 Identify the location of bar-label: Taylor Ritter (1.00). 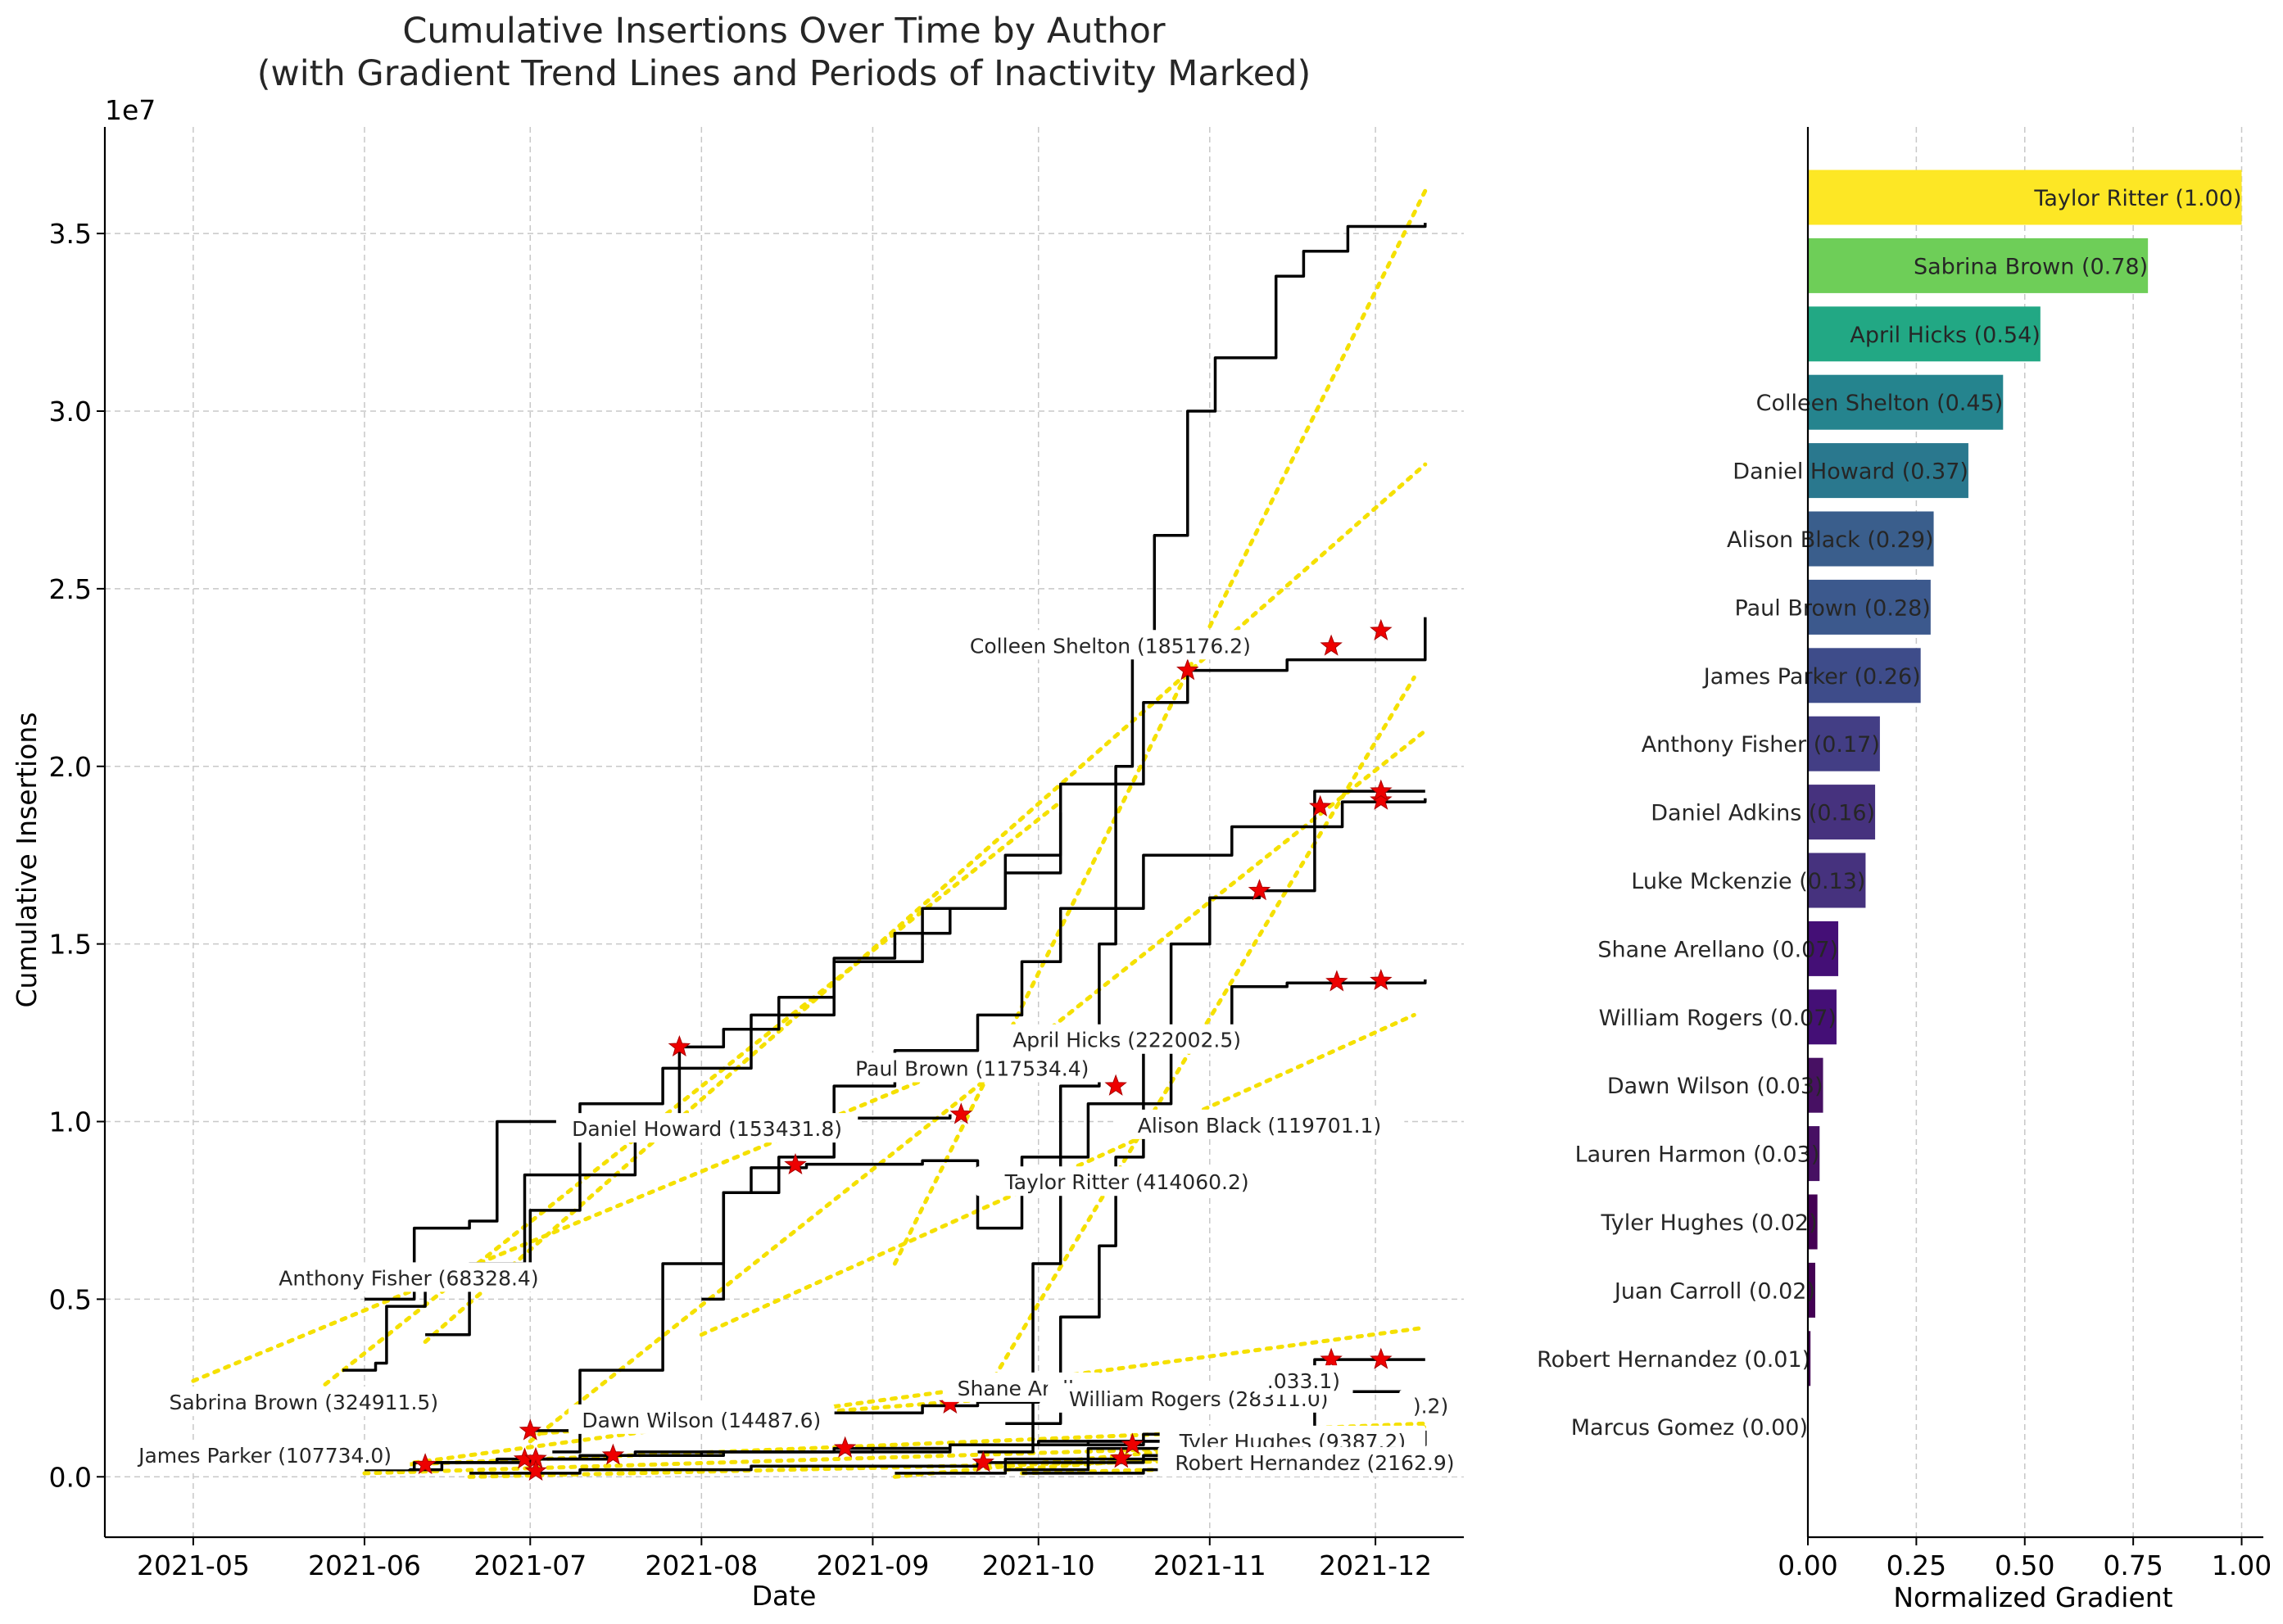
(2137, 198).